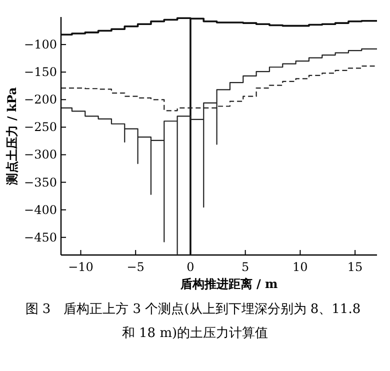 The width and height of the screenshot is (390, 371). Describe the element at coordinates (40, 72) in the screenshot. I see `y-tick-label: −150` at that location.